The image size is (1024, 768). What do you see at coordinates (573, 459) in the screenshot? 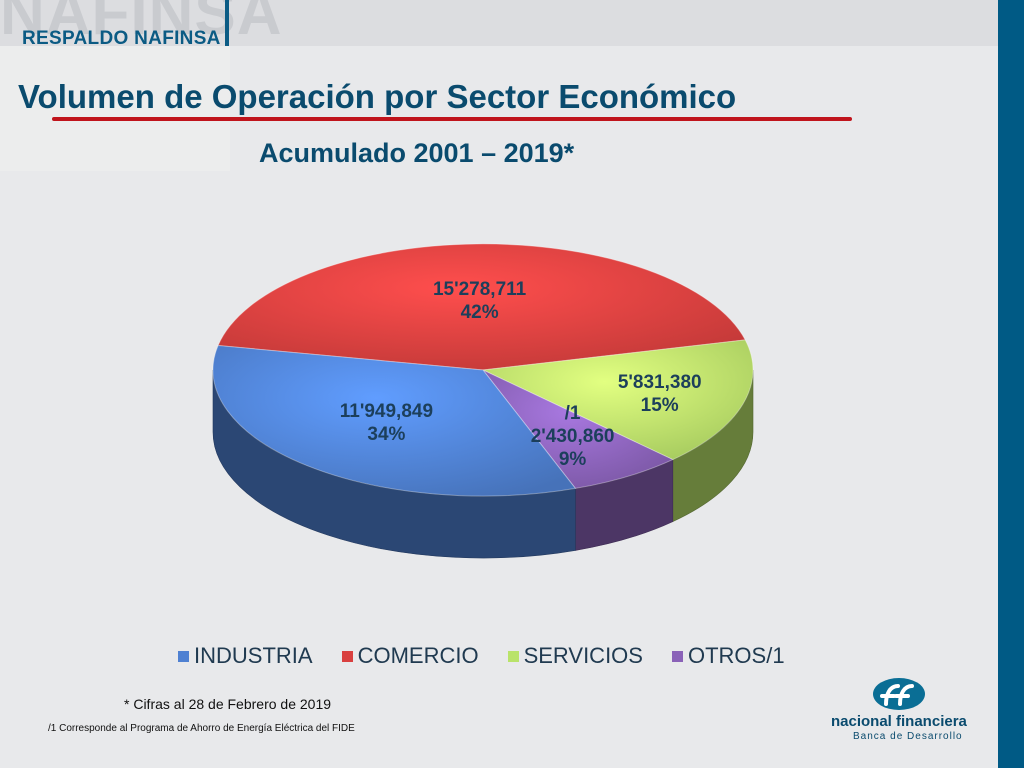
I see `data-label-otros: 9%` at bounding box center [573, 459].